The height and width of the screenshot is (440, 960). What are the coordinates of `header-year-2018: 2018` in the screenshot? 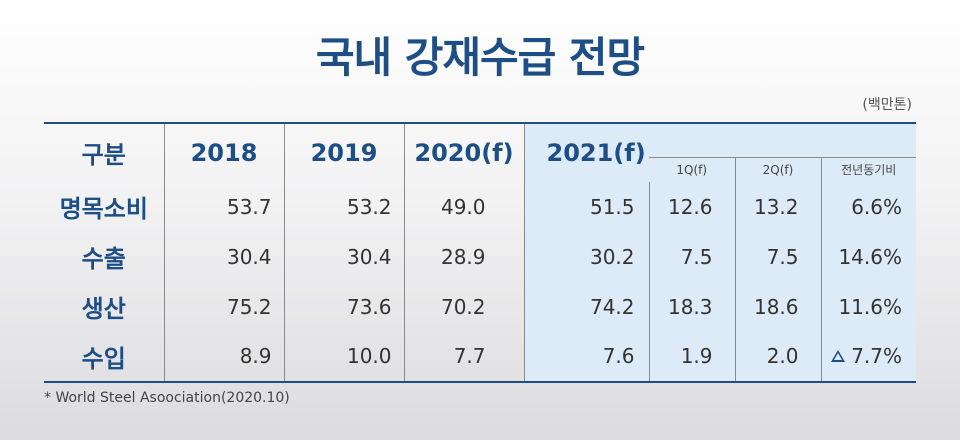 It's located at (224, 152).